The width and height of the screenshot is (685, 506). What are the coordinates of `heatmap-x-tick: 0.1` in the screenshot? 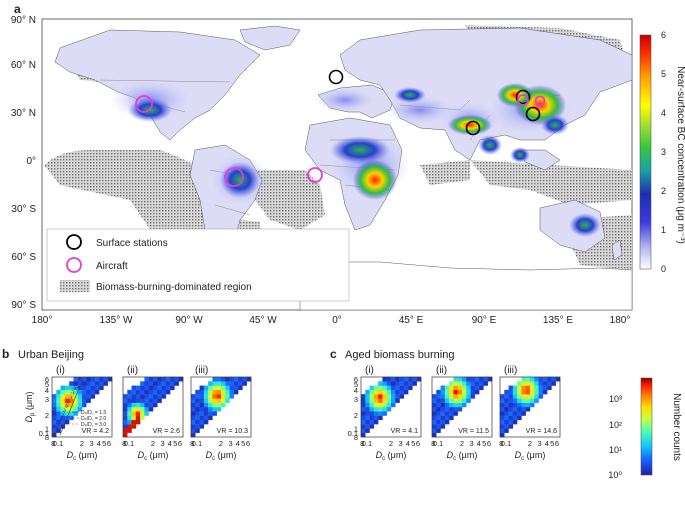 It's located at (367, 443).